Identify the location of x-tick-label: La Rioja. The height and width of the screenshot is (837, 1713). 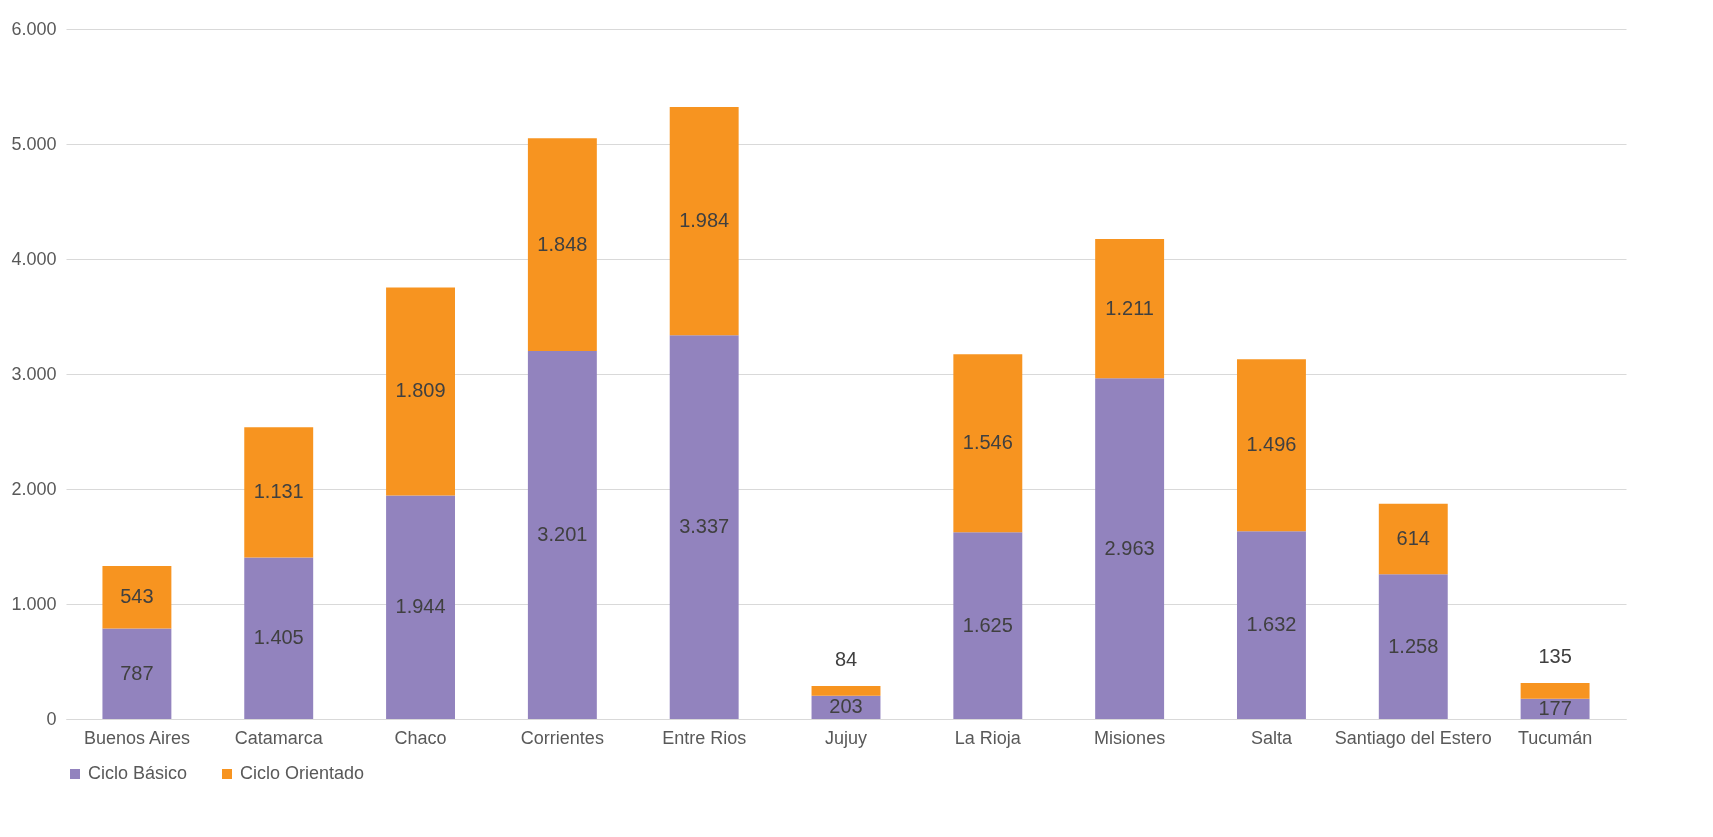
(988, 737).